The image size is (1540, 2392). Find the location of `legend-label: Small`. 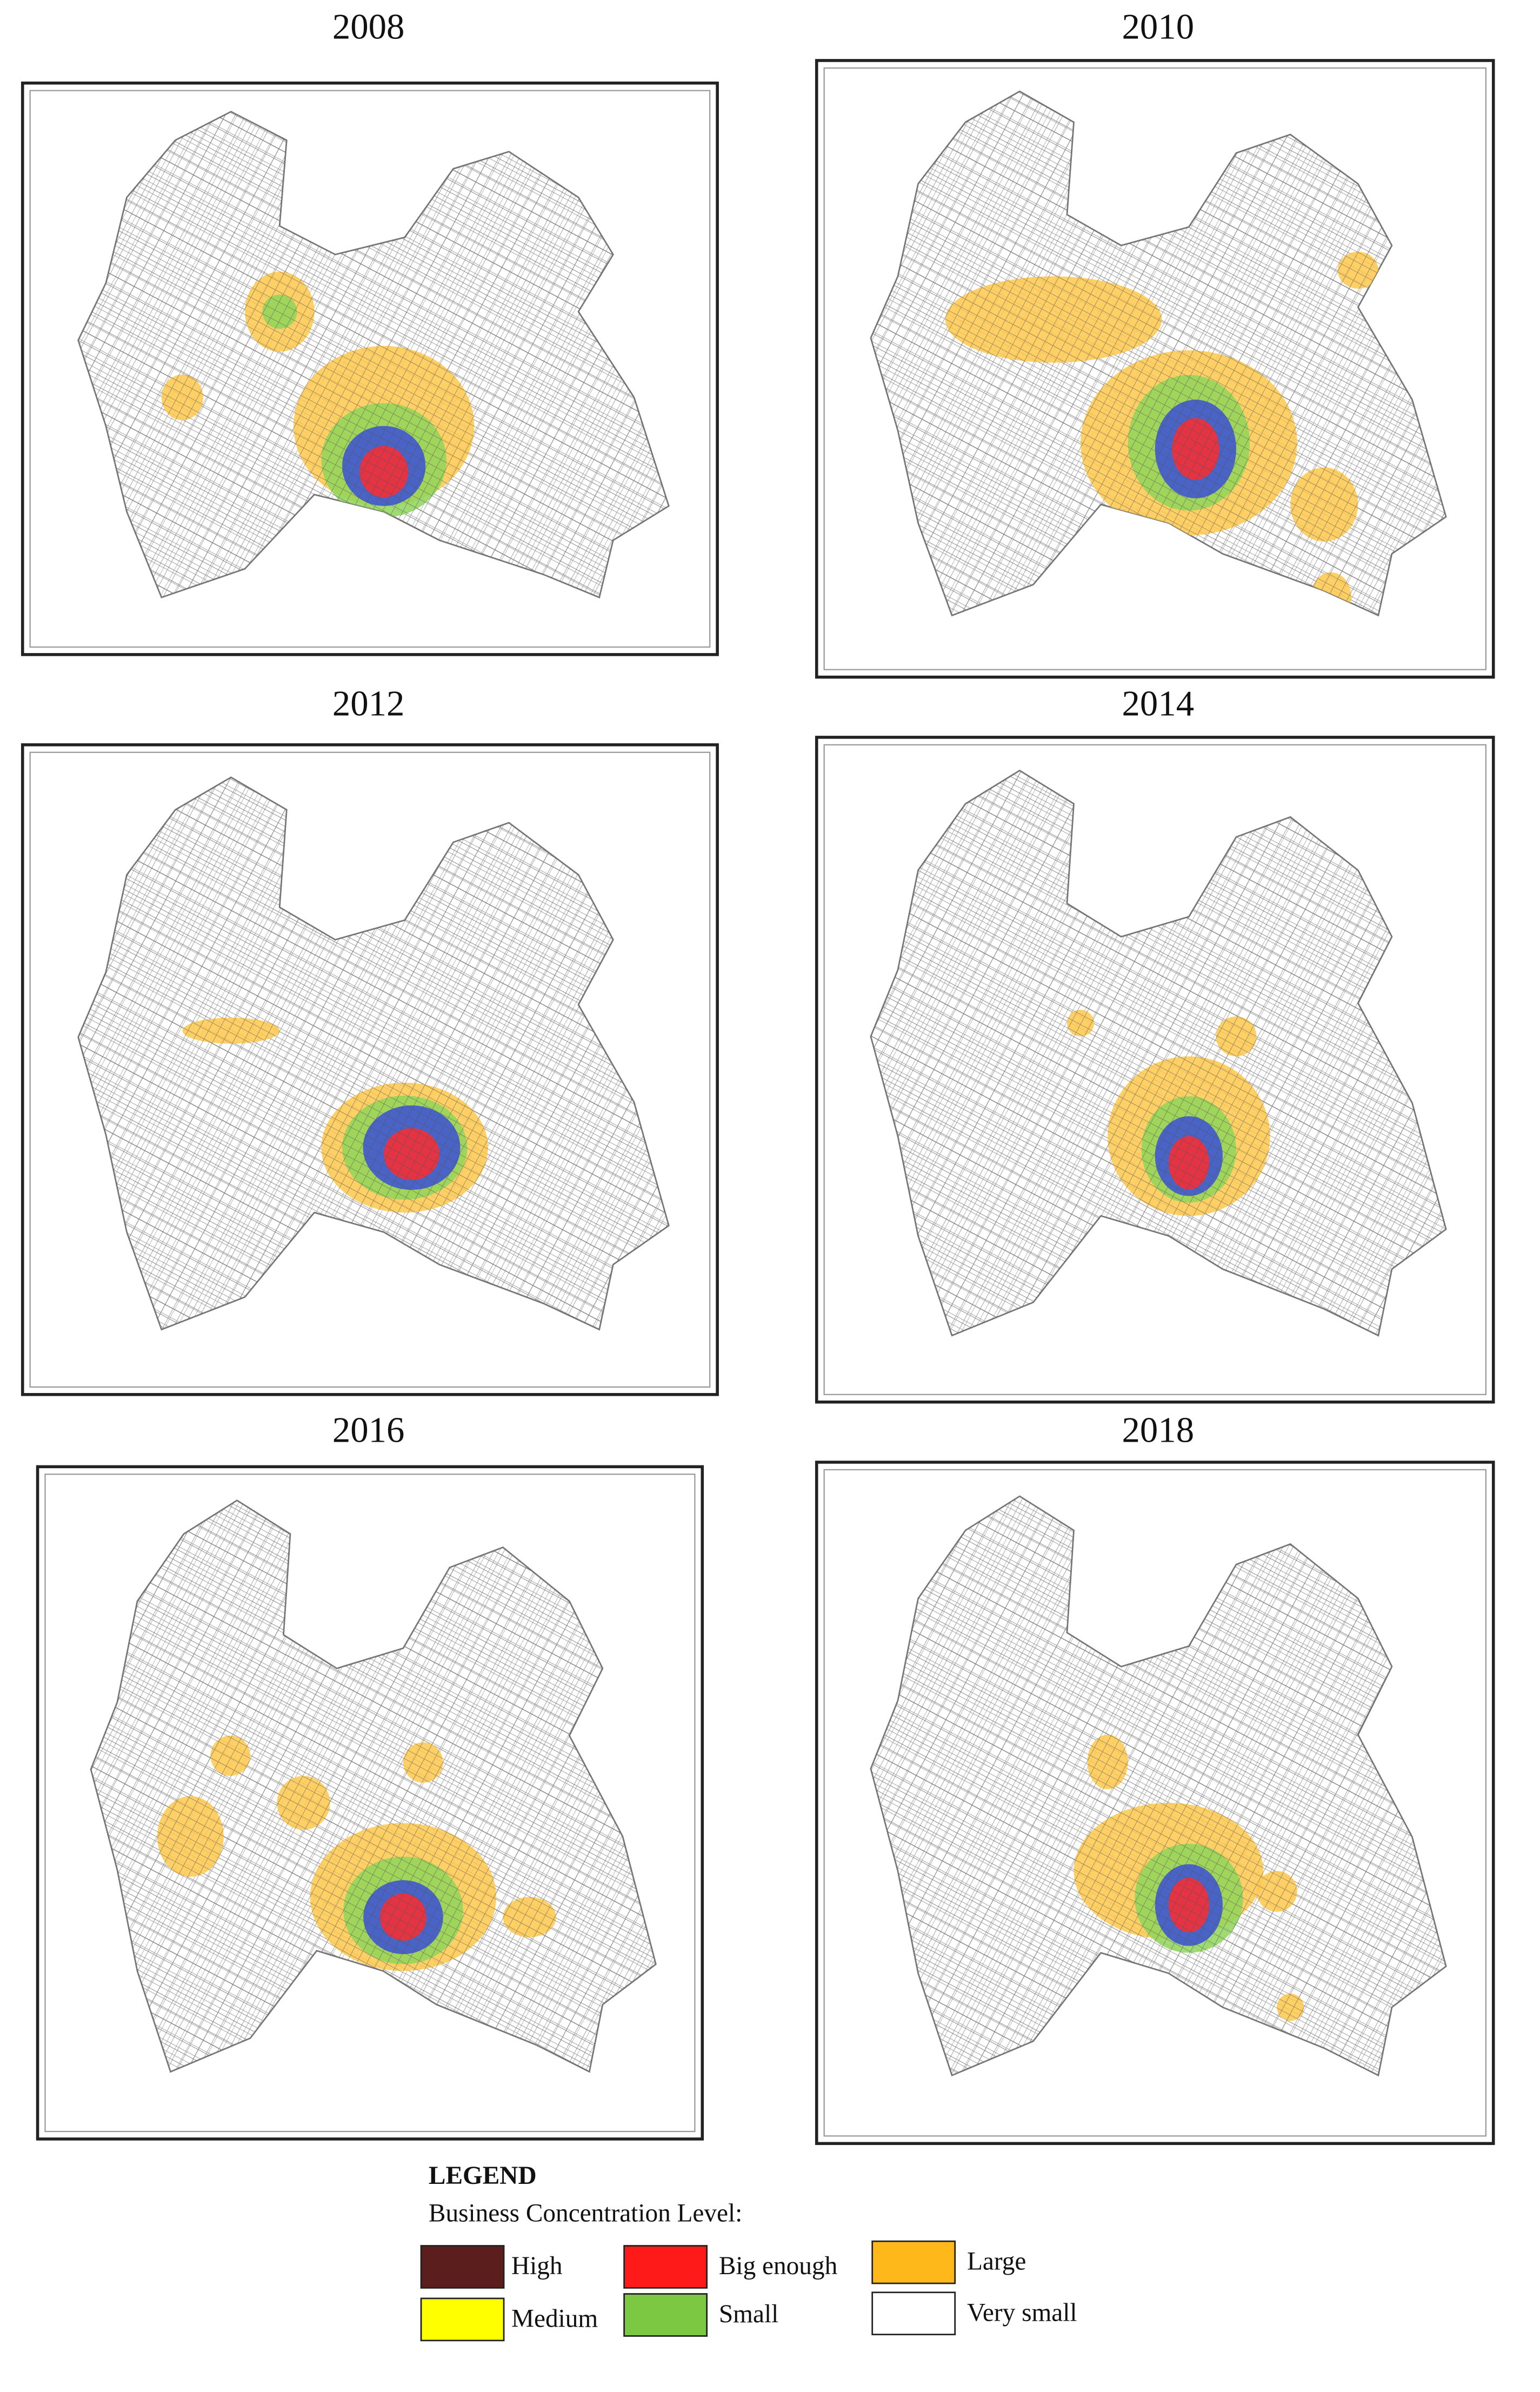

legend-label: Small is located at coordinates (749, 2314).